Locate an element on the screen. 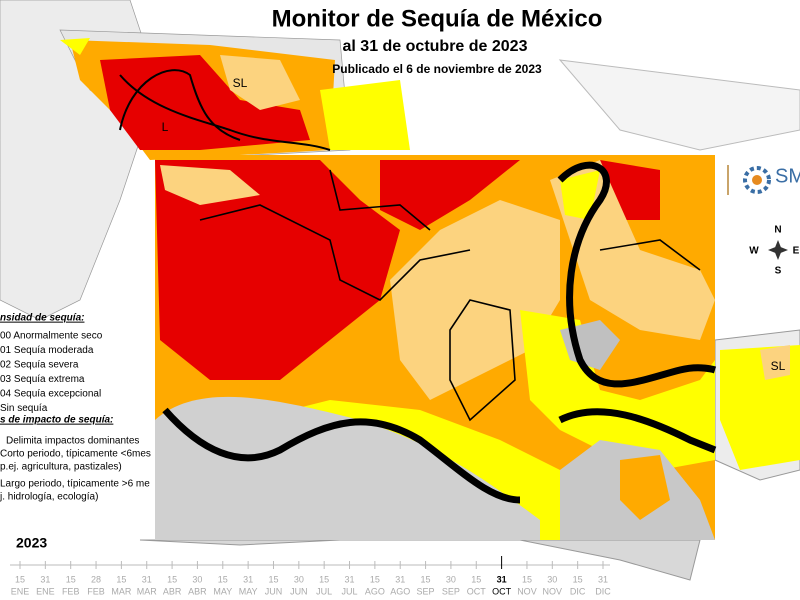 The width and height of the screenshot is (800, 600). published: Publicado el 6 de noviembre de 2023 is located at coordinates (437, 69).